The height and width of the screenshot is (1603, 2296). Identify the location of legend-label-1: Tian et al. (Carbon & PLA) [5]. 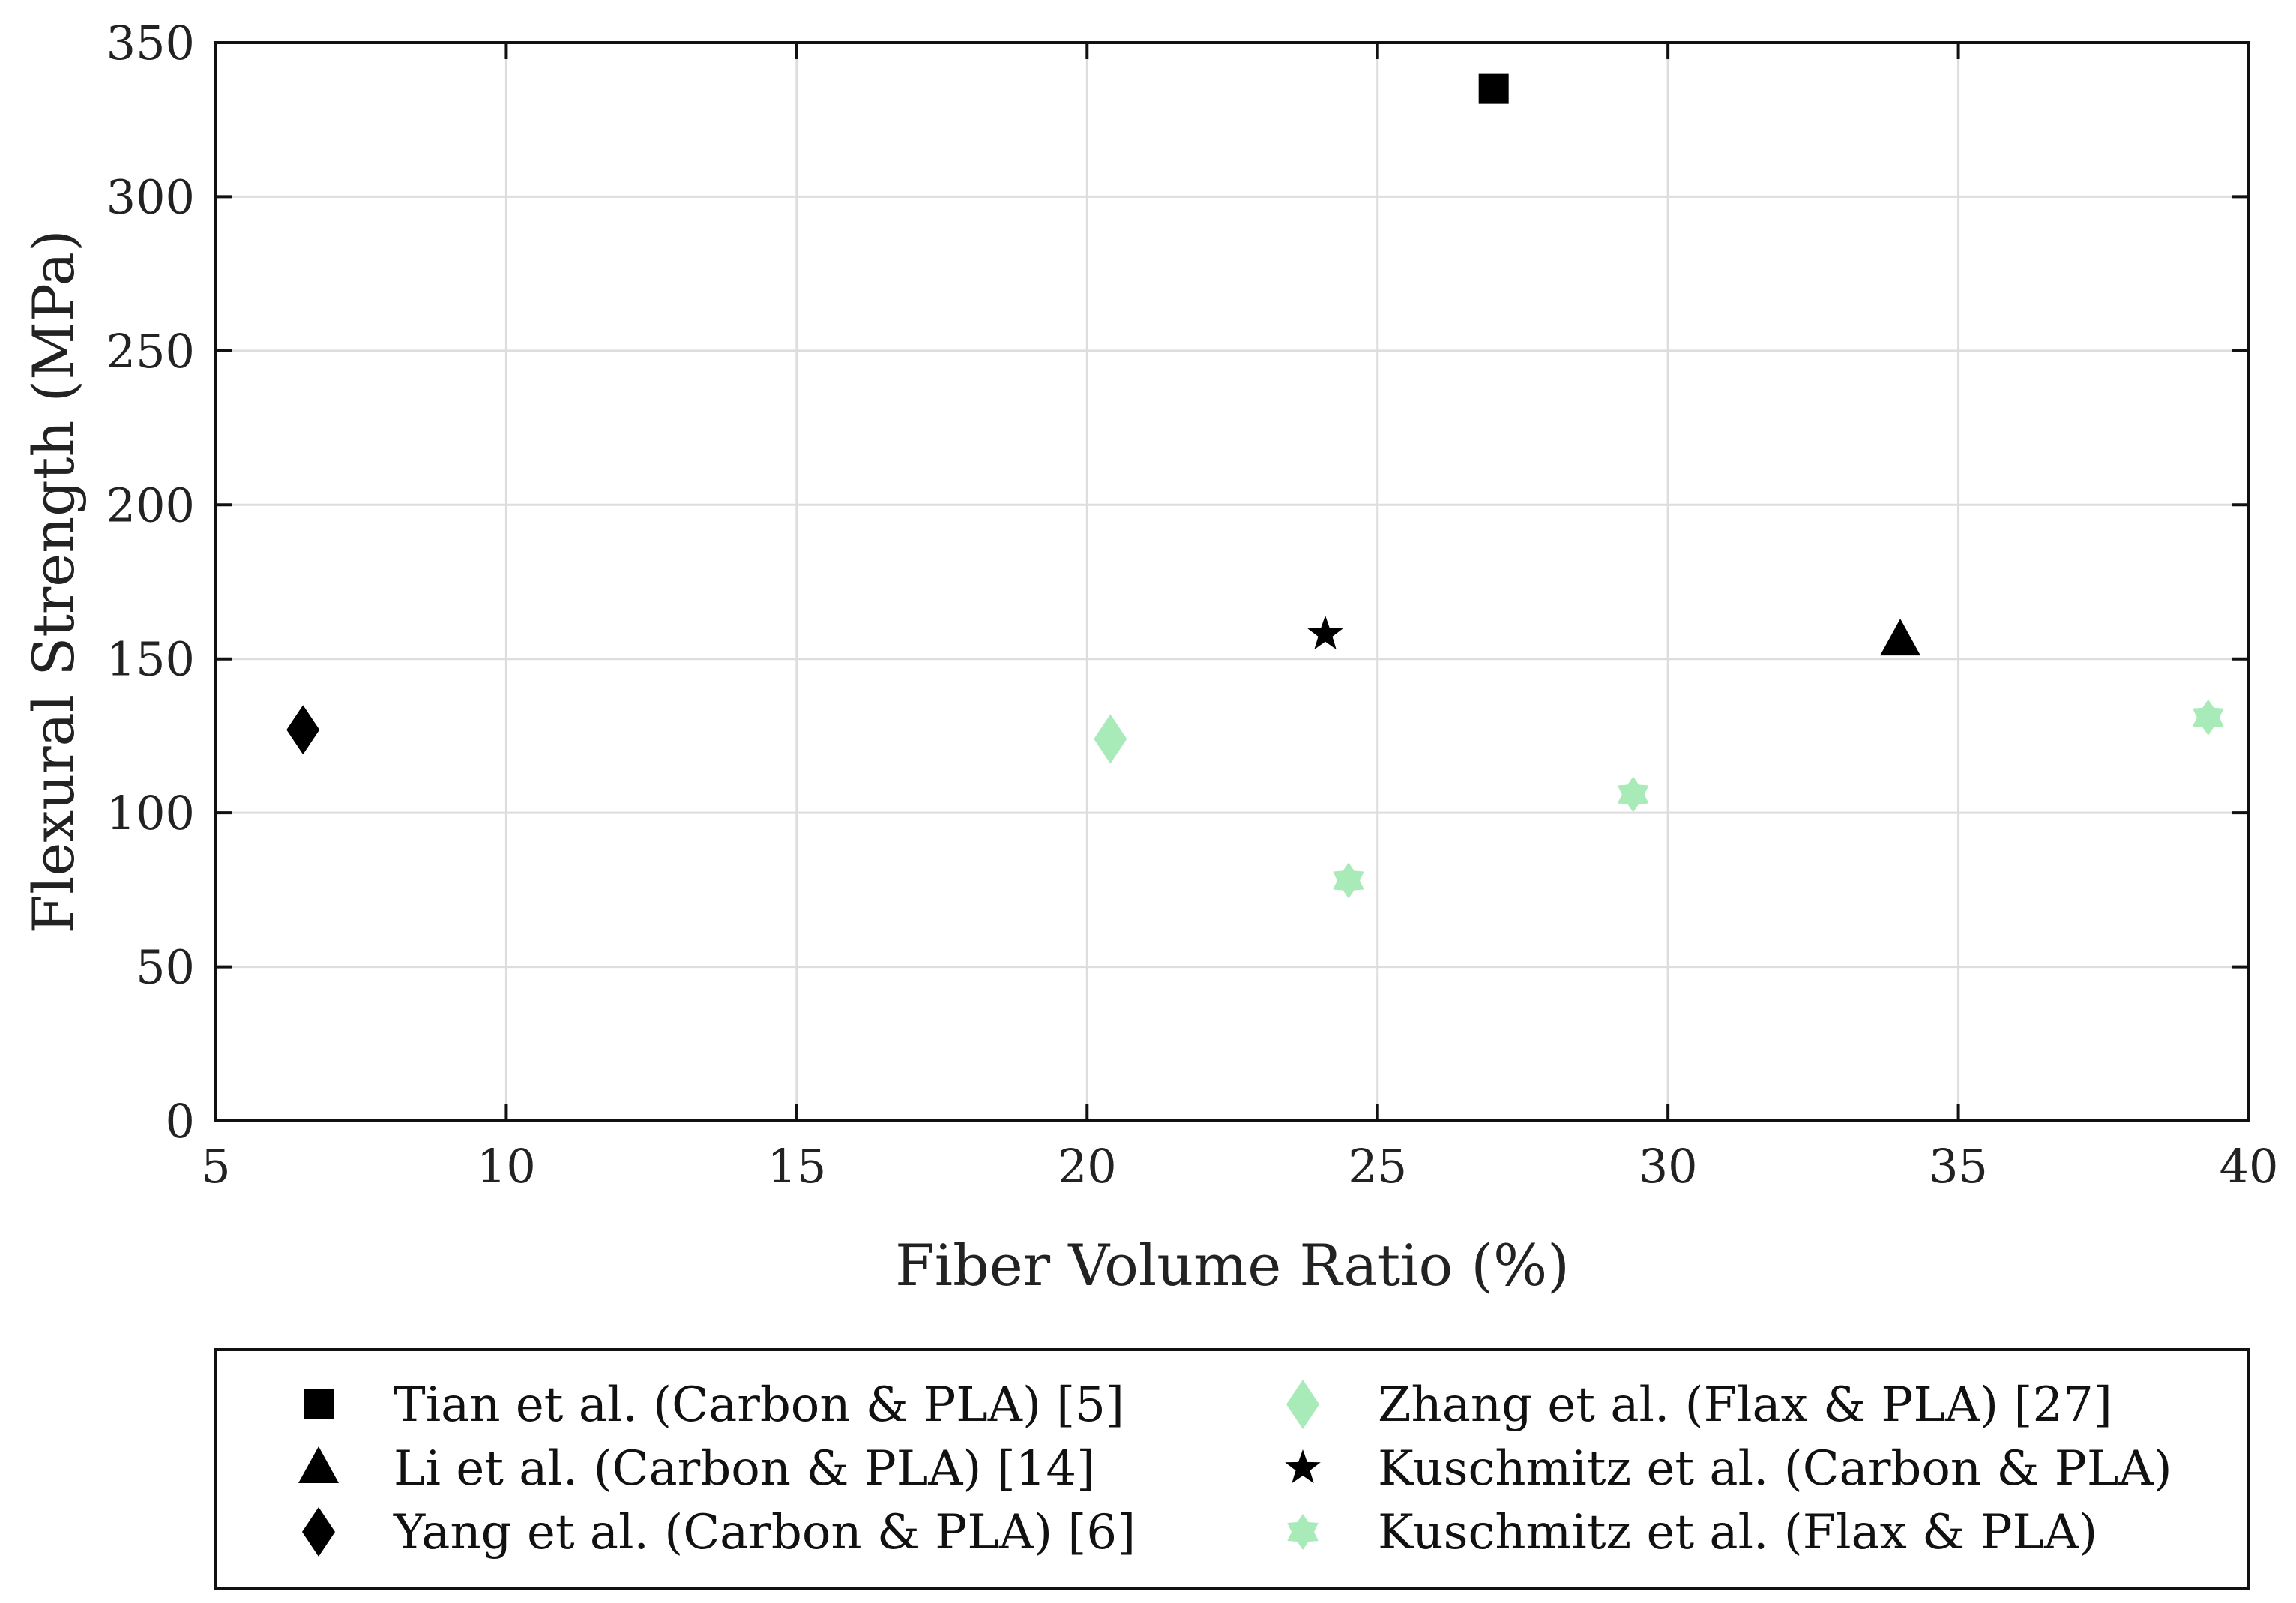
(759, 1405).